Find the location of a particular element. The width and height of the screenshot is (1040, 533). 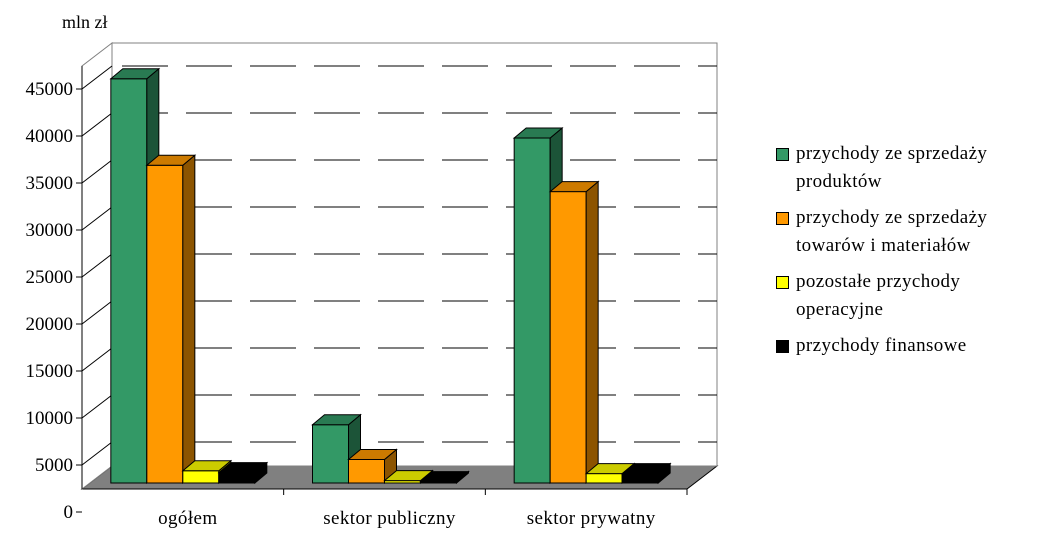

legend-label: przychody finansowe is located at coordinates (881, 345).